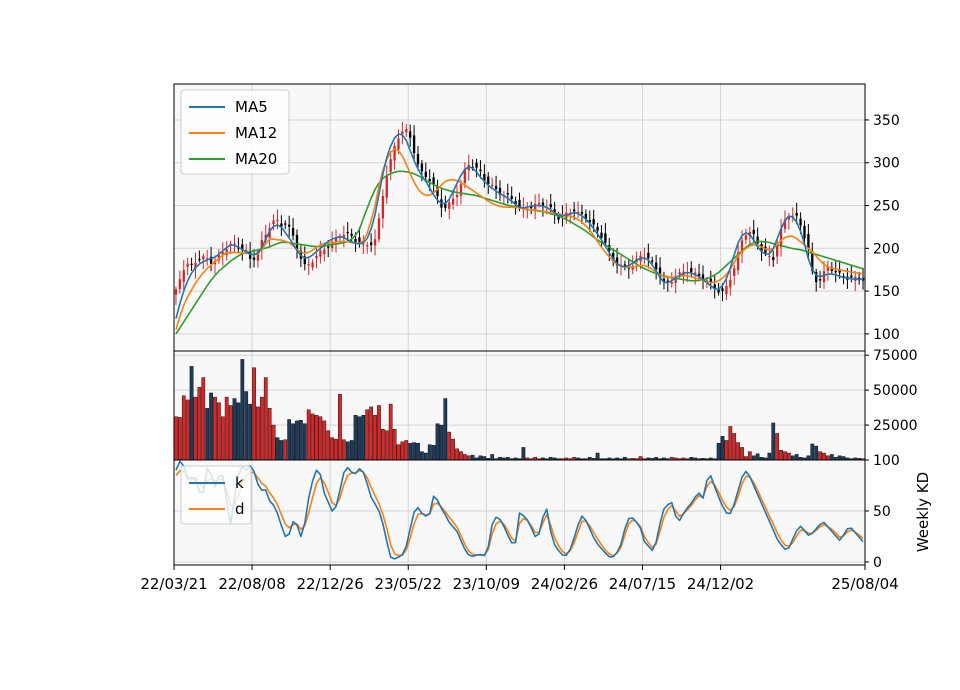  I want to click on price-legend-label: MA20, so click(256, 159).